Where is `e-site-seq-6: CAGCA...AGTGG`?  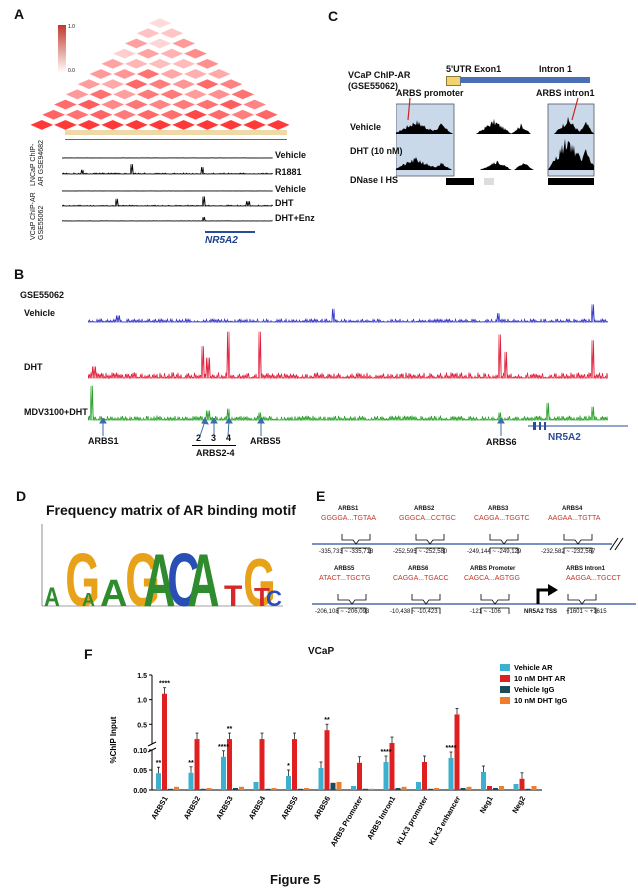
e-site-seq-6: CAGCA...AGTGG is located at coordinates (492, 578).